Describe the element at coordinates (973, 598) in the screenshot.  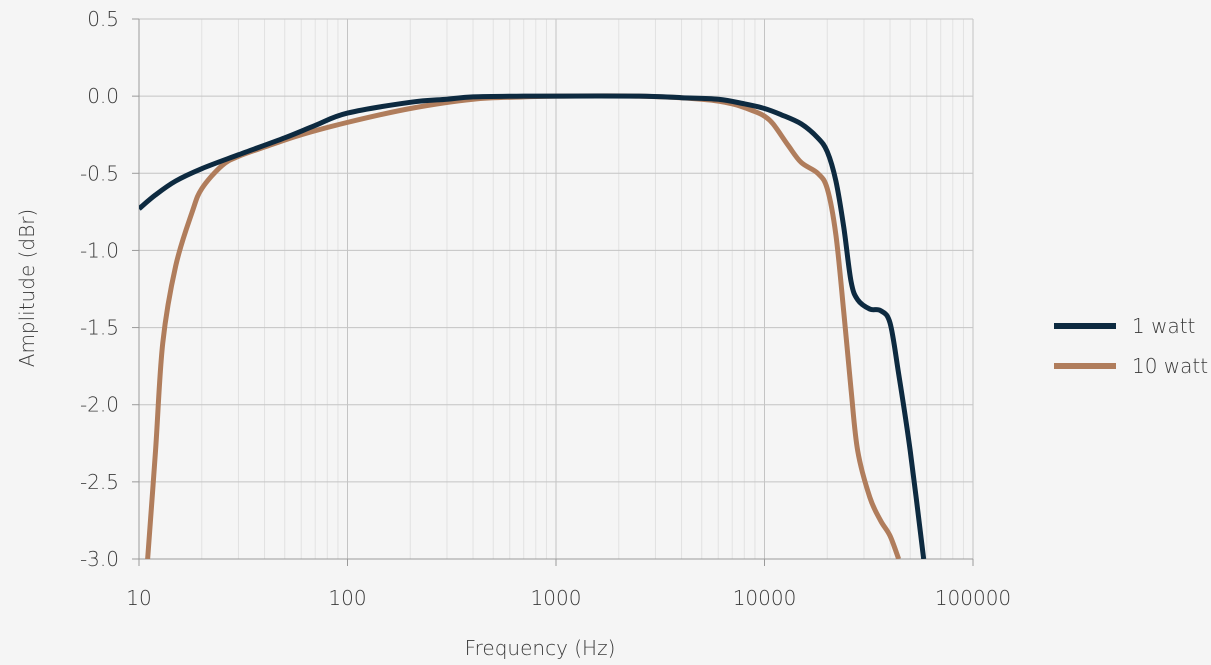
I see `x-tick-label: 100000` at that location.